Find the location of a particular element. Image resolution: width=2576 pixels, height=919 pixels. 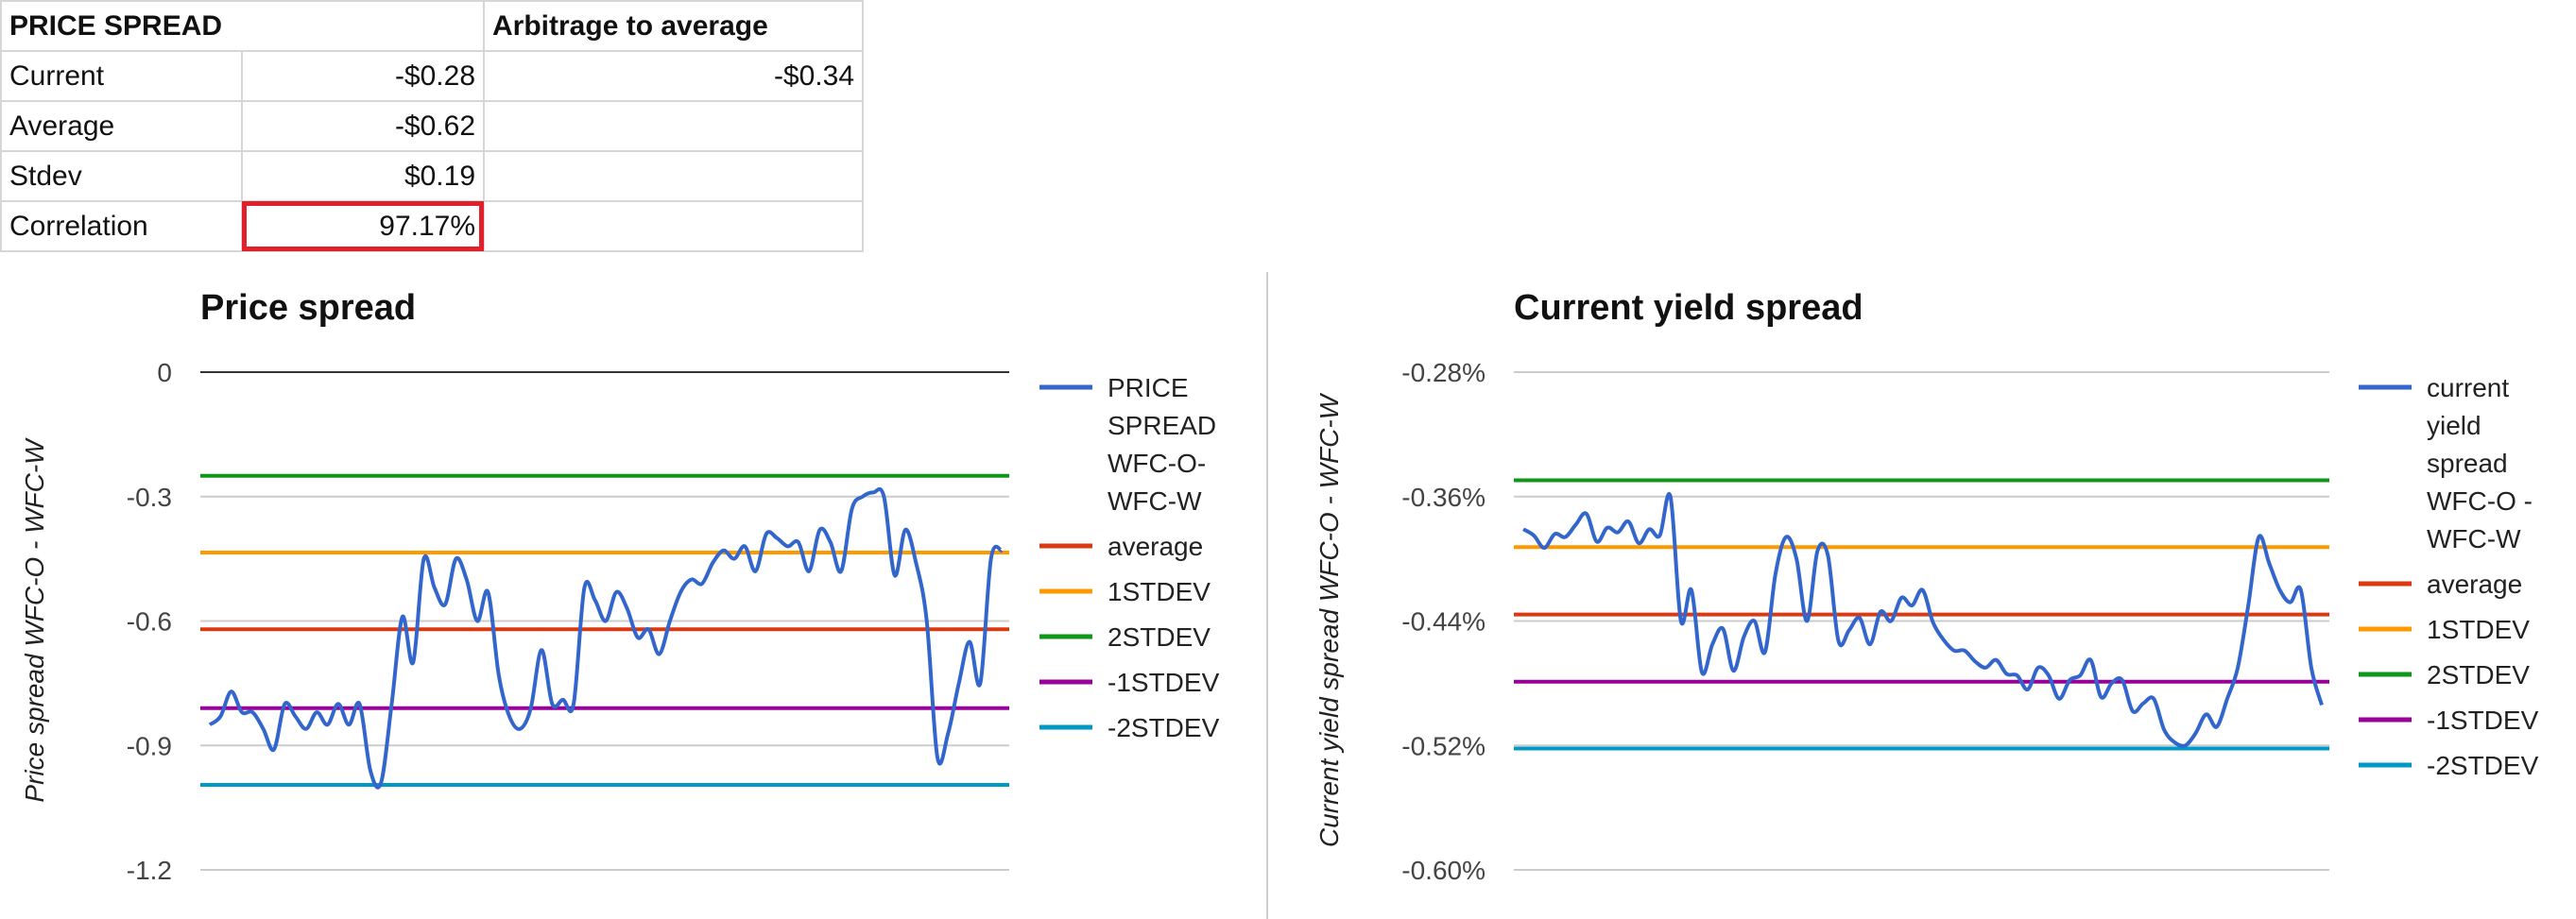

table-row: Correlation 97.17% is located at coordinates (432, 226).